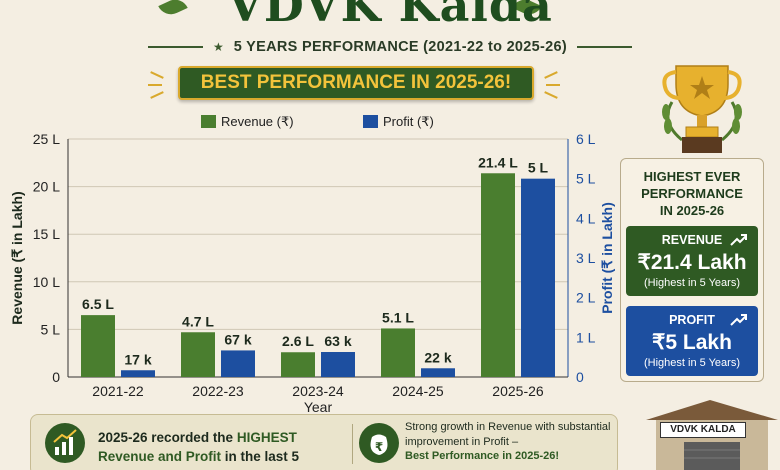  What do you see at coordinates (586, 258) in the screenshot?
I see `y-tick-label-right: 3 L` at bounding box center [586, 258].